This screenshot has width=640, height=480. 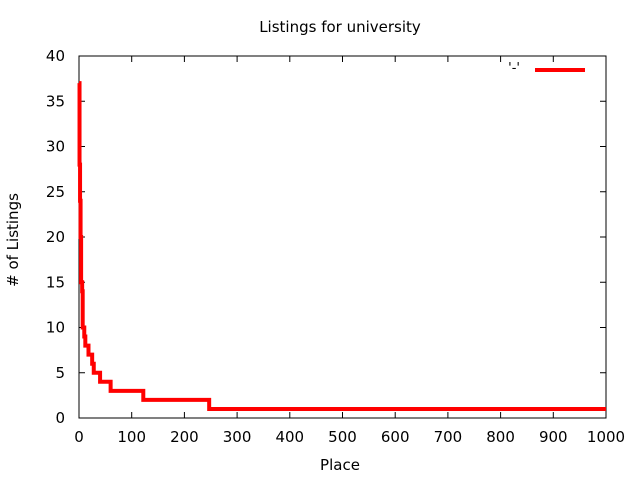 What do you see at coordinates (395, 437) in the screenshot?
I see `x-tick-label: 600` at bounding box center [395, 437].